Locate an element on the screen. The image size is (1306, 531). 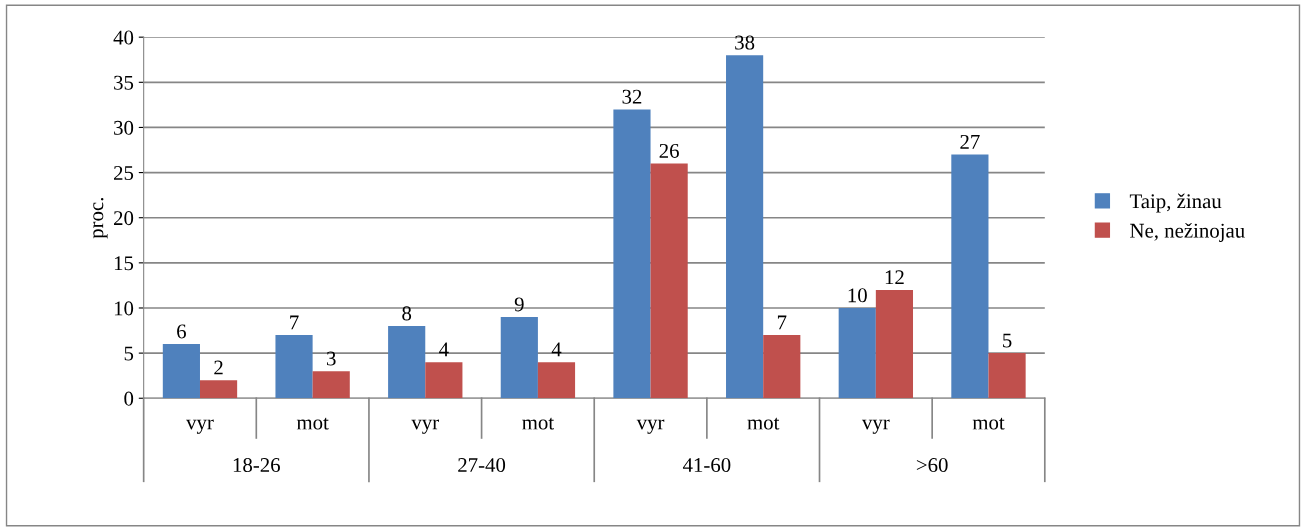
data-label: 38 is located at coordinates (745, 42).